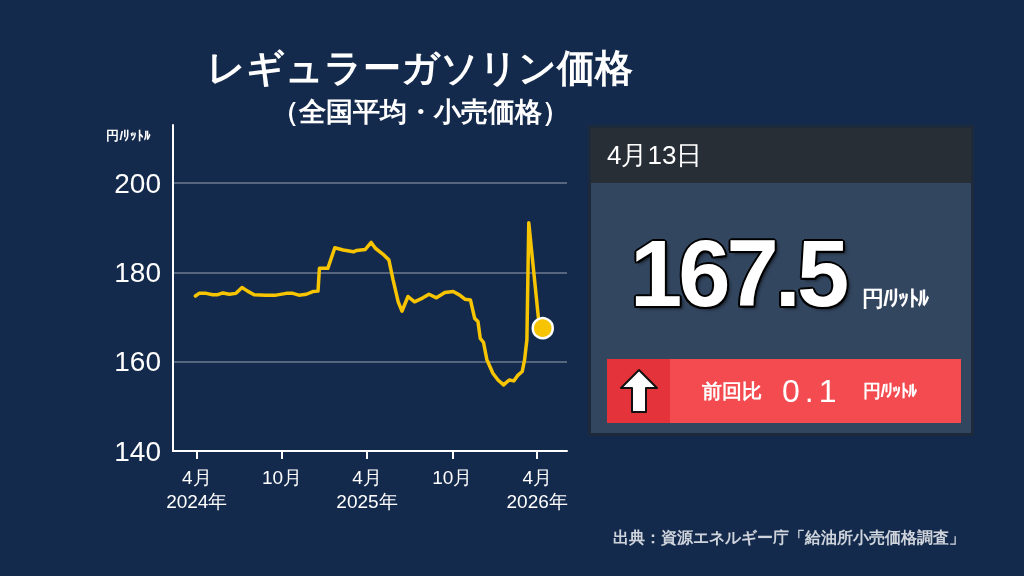 The width and height of the screenshot is (1024, 576). Describe the element at coordinates (655, 155) in the screenshot. I see `text: 4月13日` at that location.